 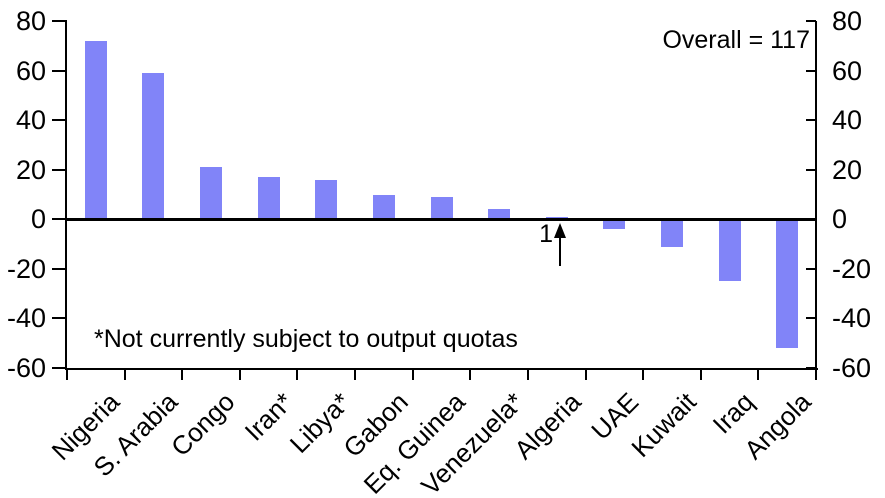 I want to click on bar-iran, so click(x=268, y=198).